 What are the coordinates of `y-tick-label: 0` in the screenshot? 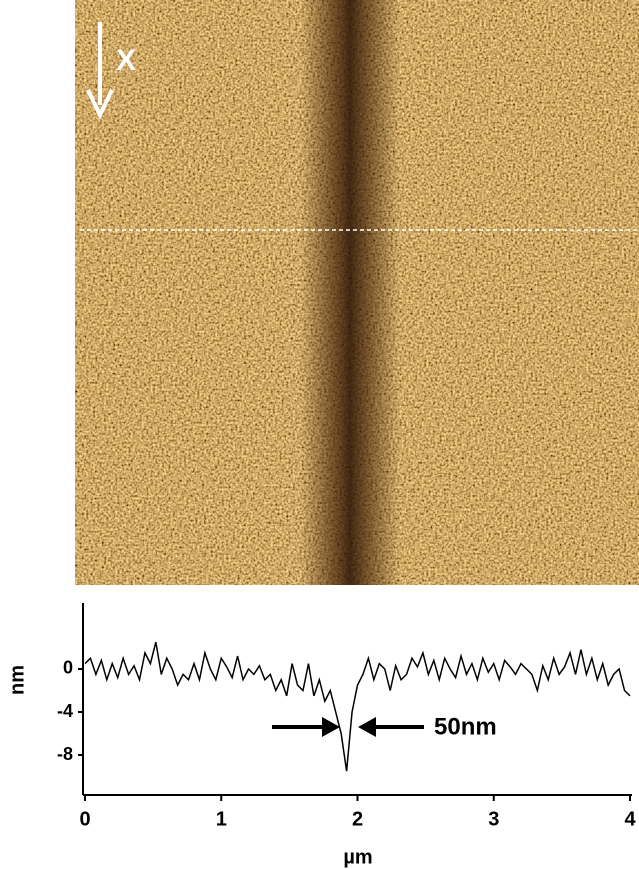 It's located at (68, 668).